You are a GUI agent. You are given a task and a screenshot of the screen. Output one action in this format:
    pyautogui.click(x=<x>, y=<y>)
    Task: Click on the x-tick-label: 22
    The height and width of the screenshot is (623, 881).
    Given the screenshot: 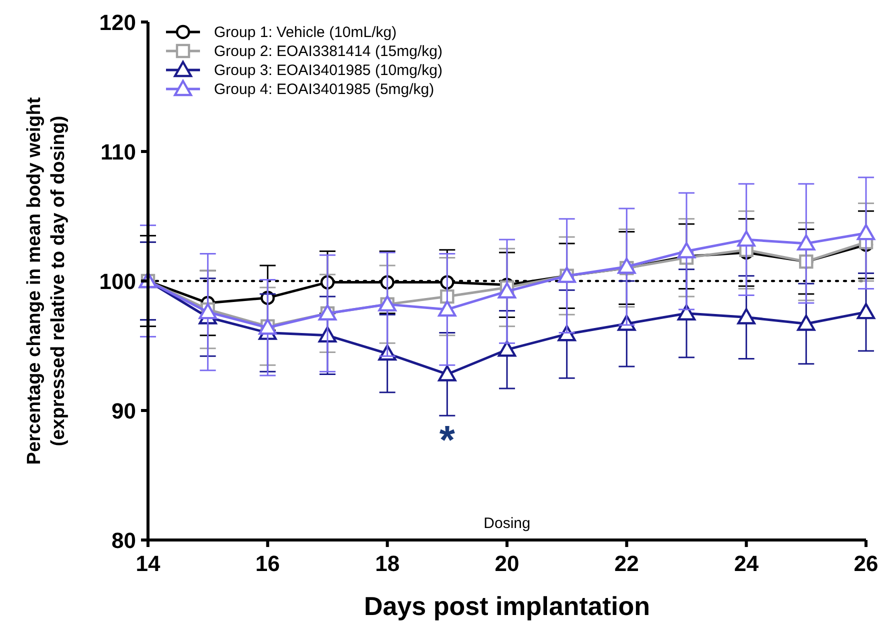 What is the action you would take?
    pyautogui.click(x=626, y=563)
    